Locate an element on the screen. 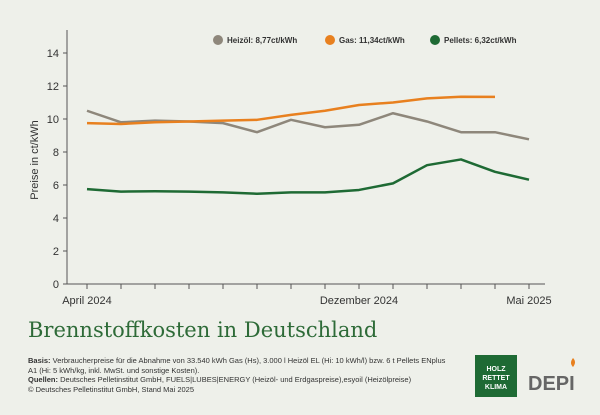 The image size is (600, 415). y-tick-label: 4 is located at coordinates (56, 219).